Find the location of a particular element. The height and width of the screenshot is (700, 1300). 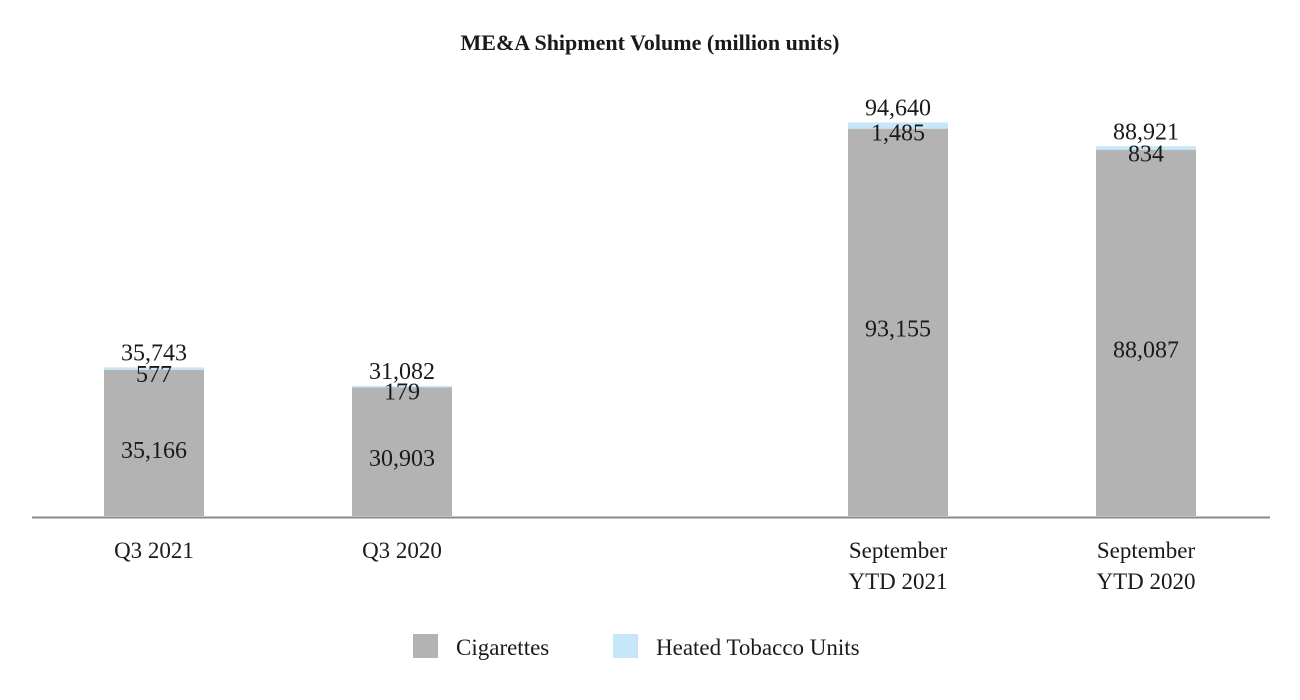

legend: Cigarettes Heated Tobacco Units is located at coordinates (636, 647).